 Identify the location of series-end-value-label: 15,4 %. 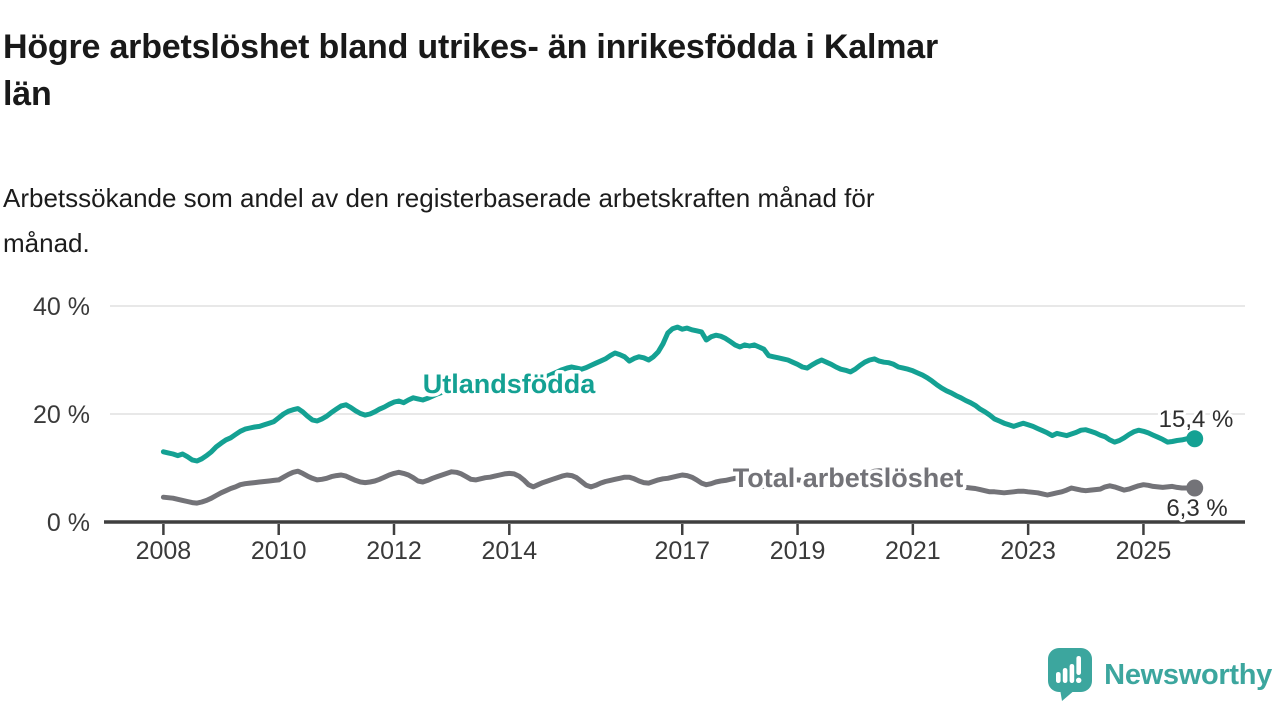
(1196, 419).